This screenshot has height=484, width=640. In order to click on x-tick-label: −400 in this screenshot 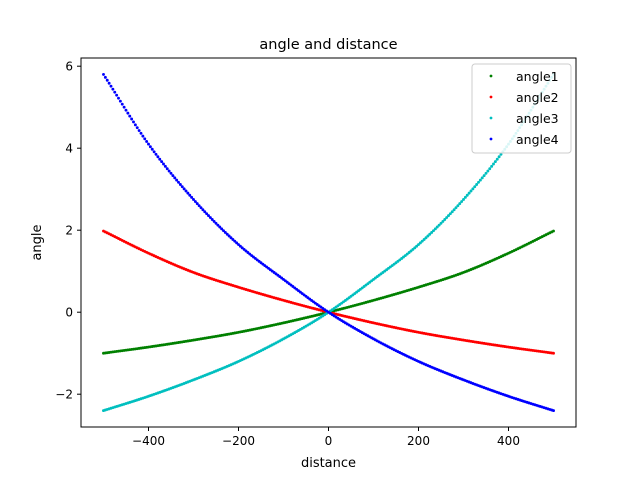, I will do `click(148, 441)`.